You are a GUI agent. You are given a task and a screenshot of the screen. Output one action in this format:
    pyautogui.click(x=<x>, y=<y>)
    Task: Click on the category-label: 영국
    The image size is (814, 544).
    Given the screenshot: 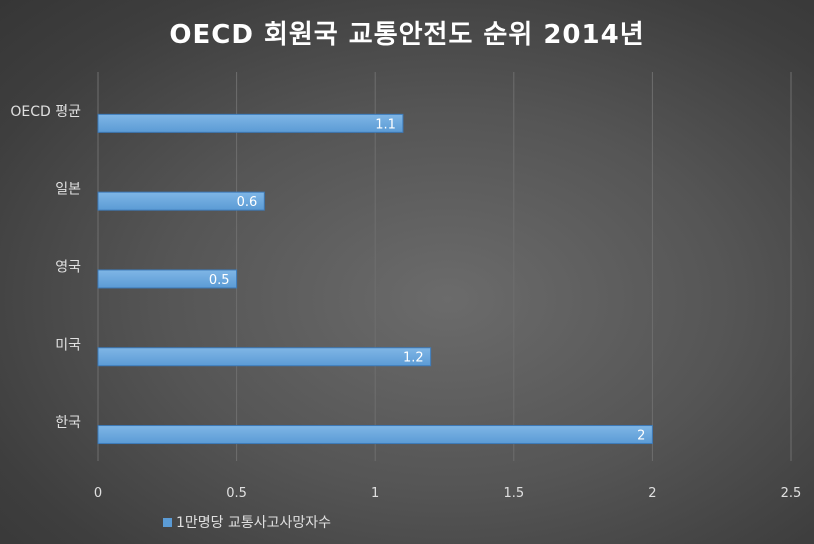 What is the action you would take?
    pyautogui.click(x=68, y=268)
    